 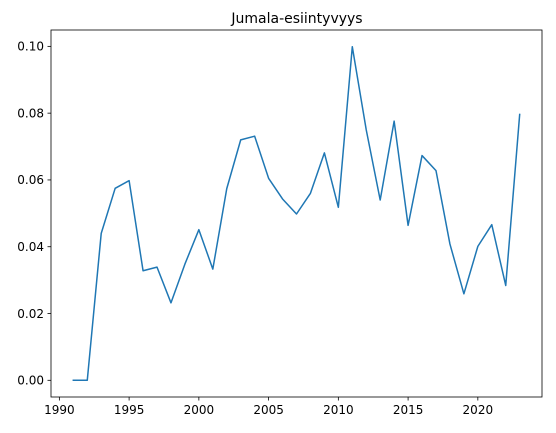 What do you see at coordinates (408, 410) in the screenshot?
I see `x-tick-label: 2015` at bounding box center [408, 410].